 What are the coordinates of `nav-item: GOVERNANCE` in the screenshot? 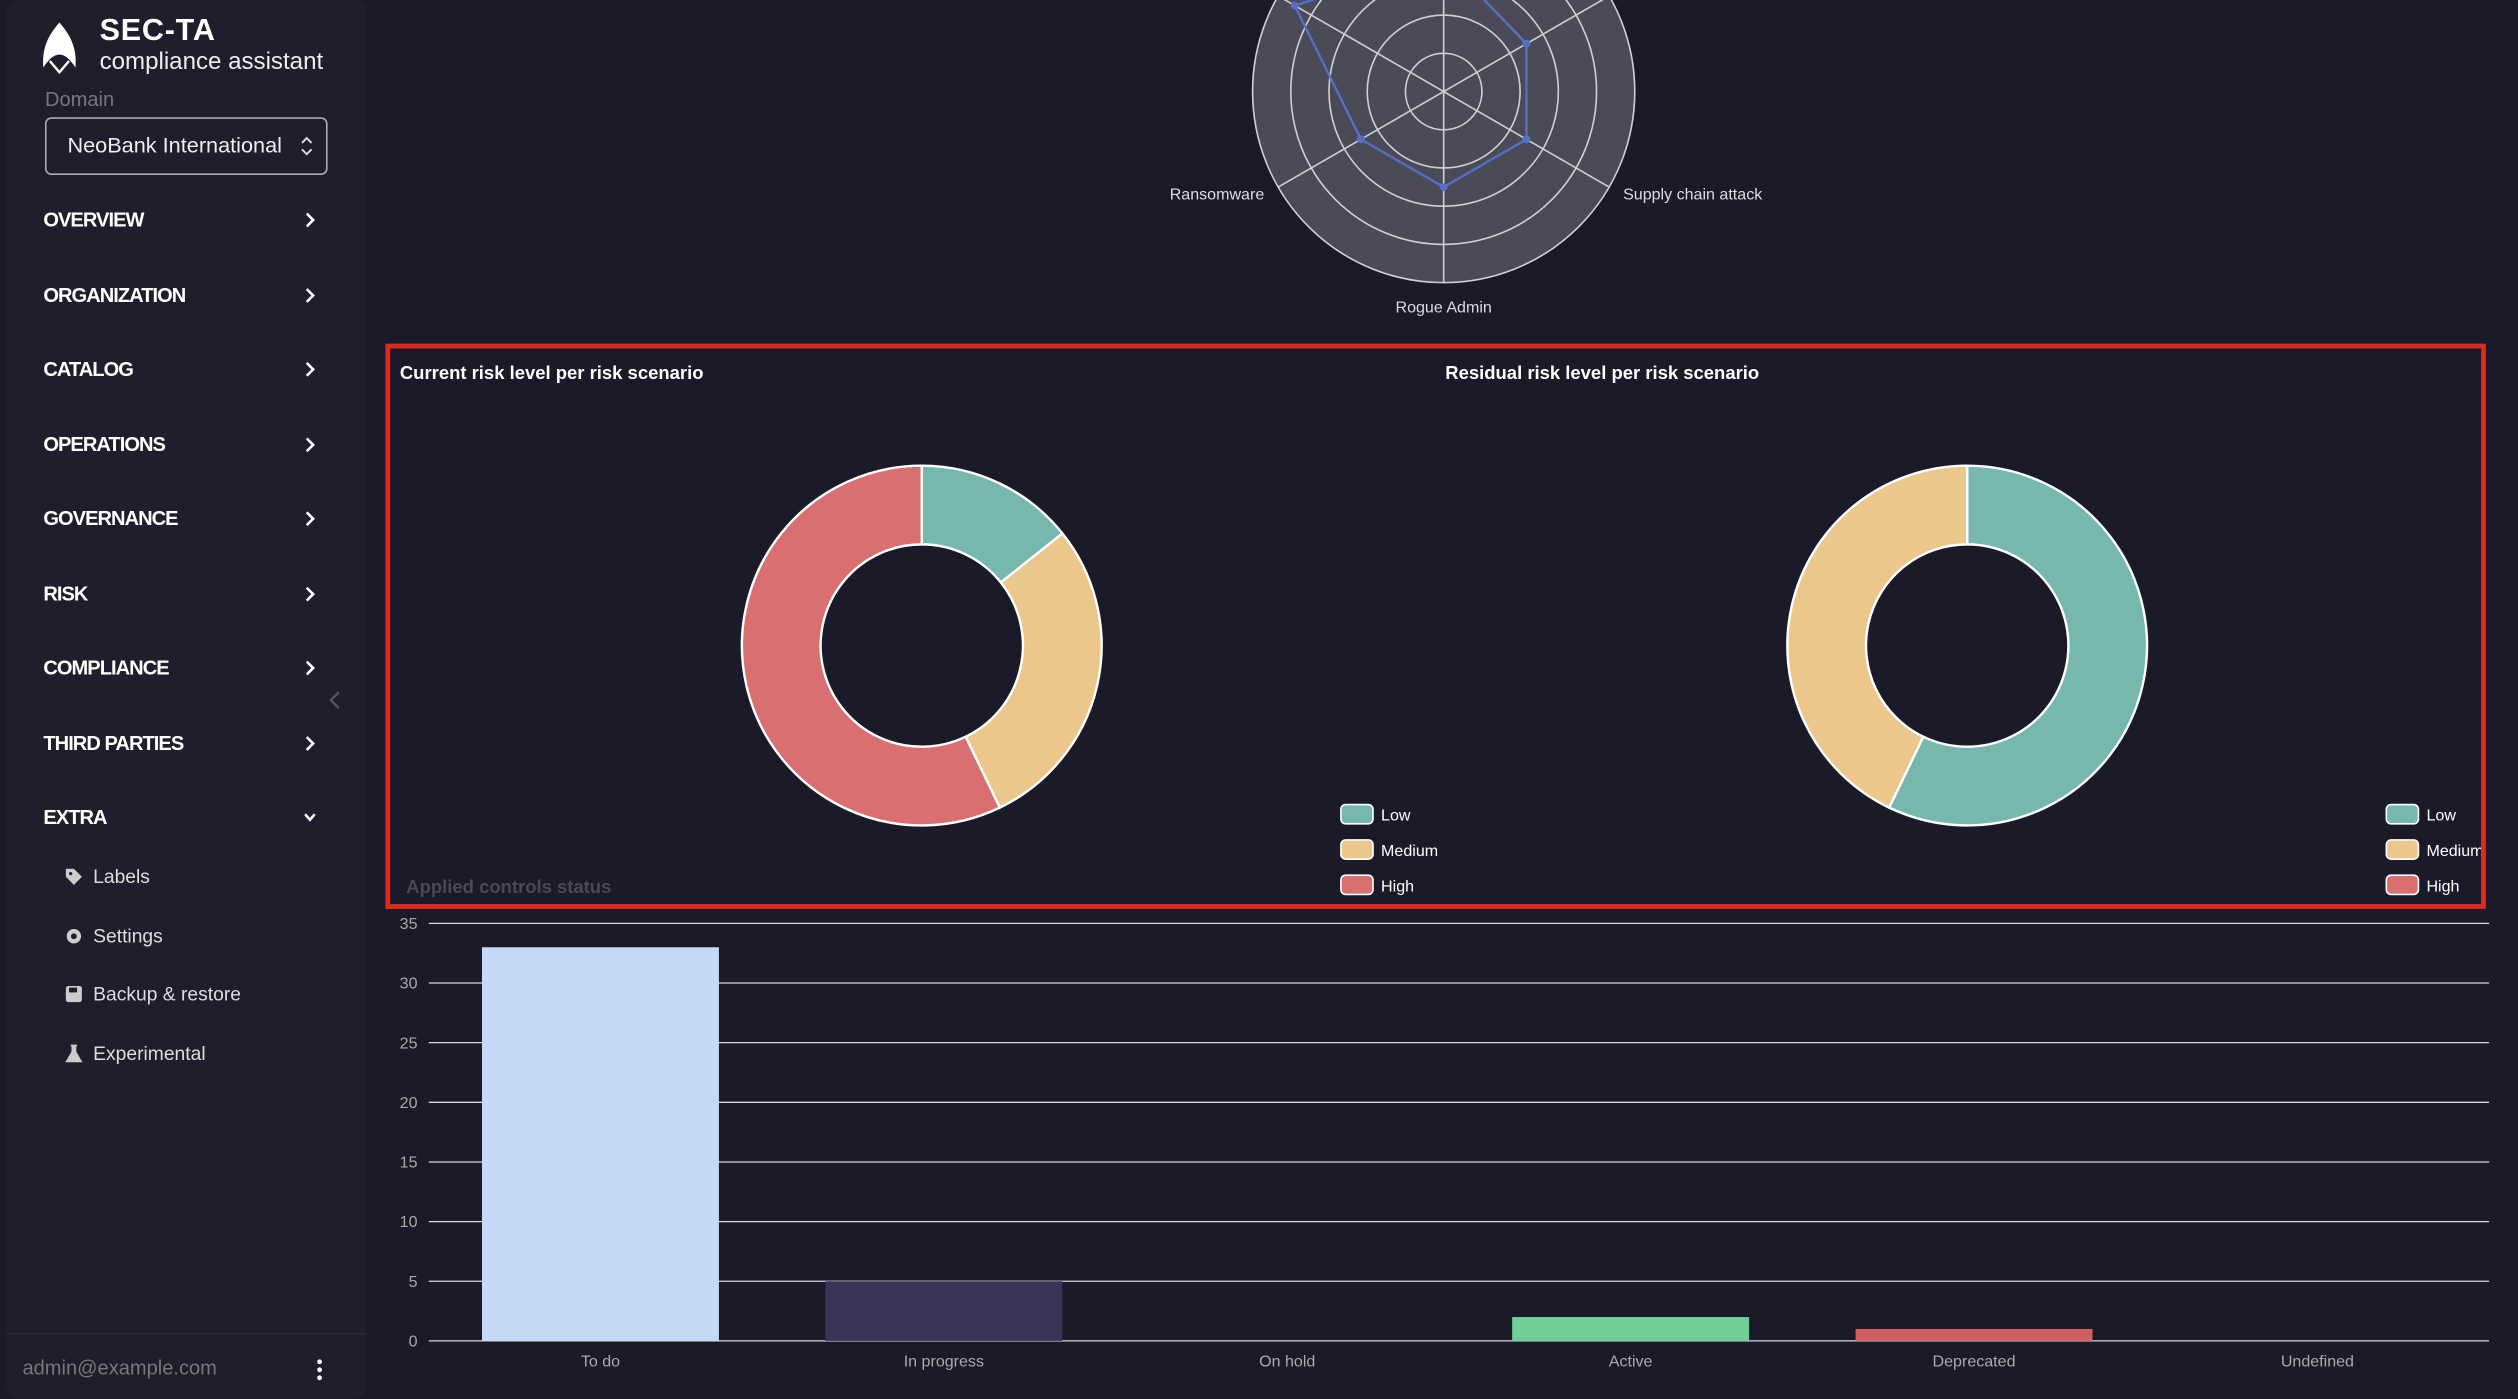 It's located at (179, 518).